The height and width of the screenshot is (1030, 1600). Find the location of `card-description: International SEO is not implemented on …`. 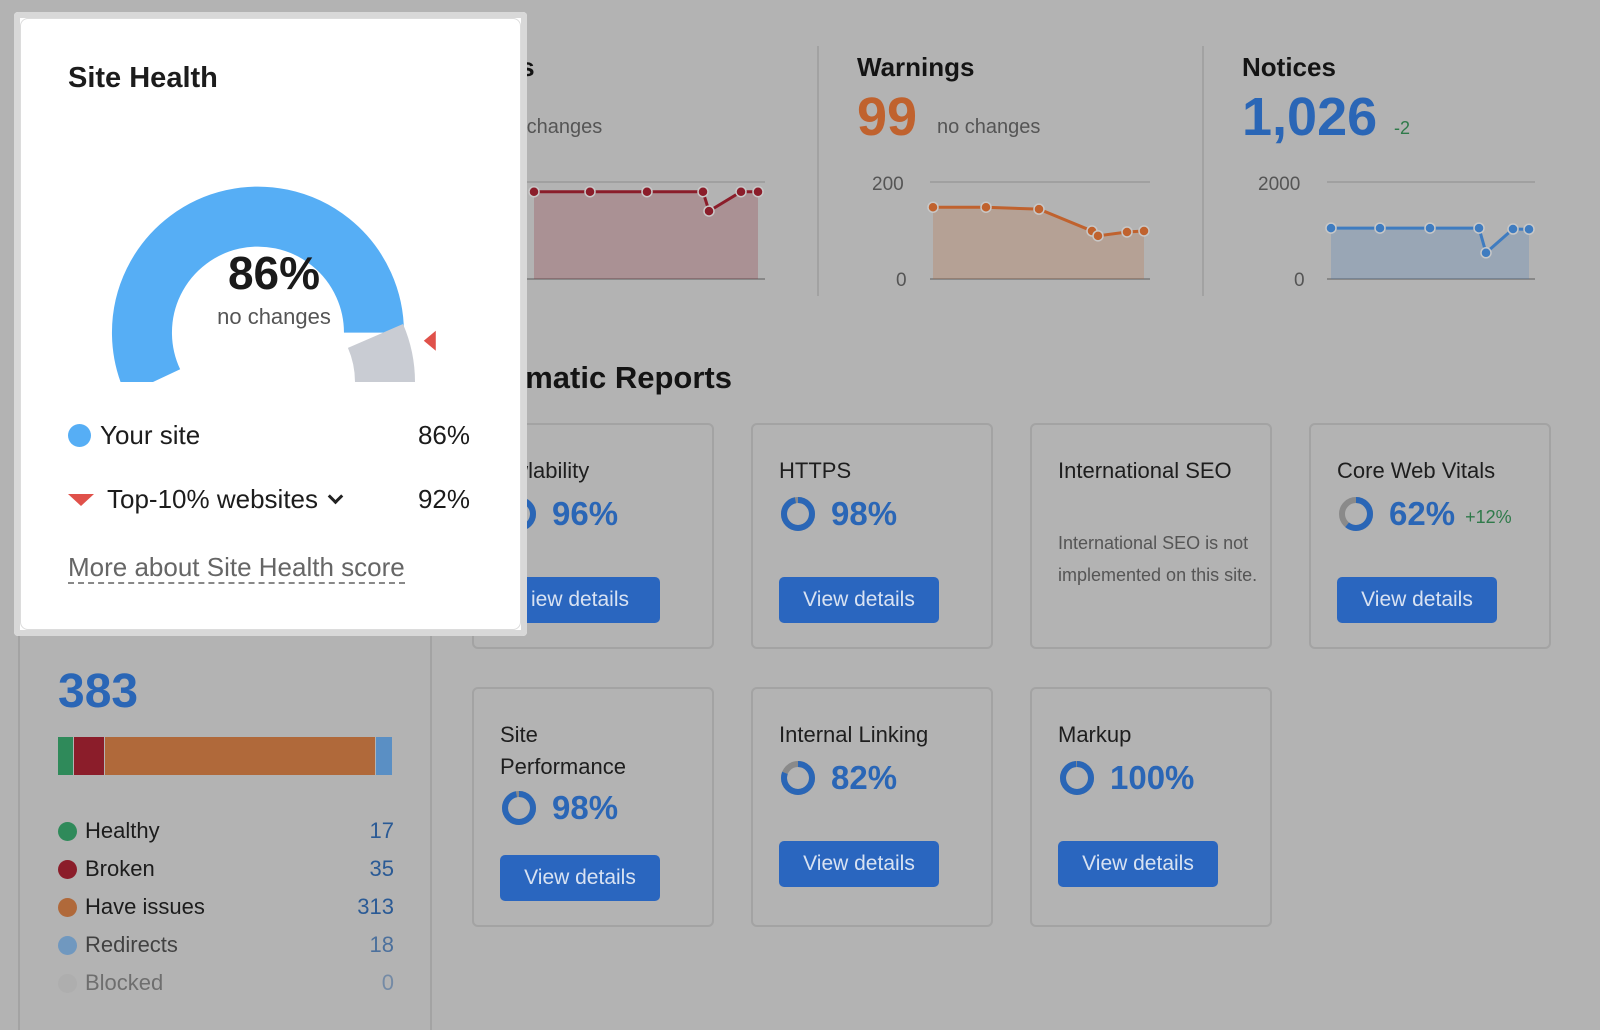

card-description: International SEO is not implemented on … is located at coordinates (1158, 559).